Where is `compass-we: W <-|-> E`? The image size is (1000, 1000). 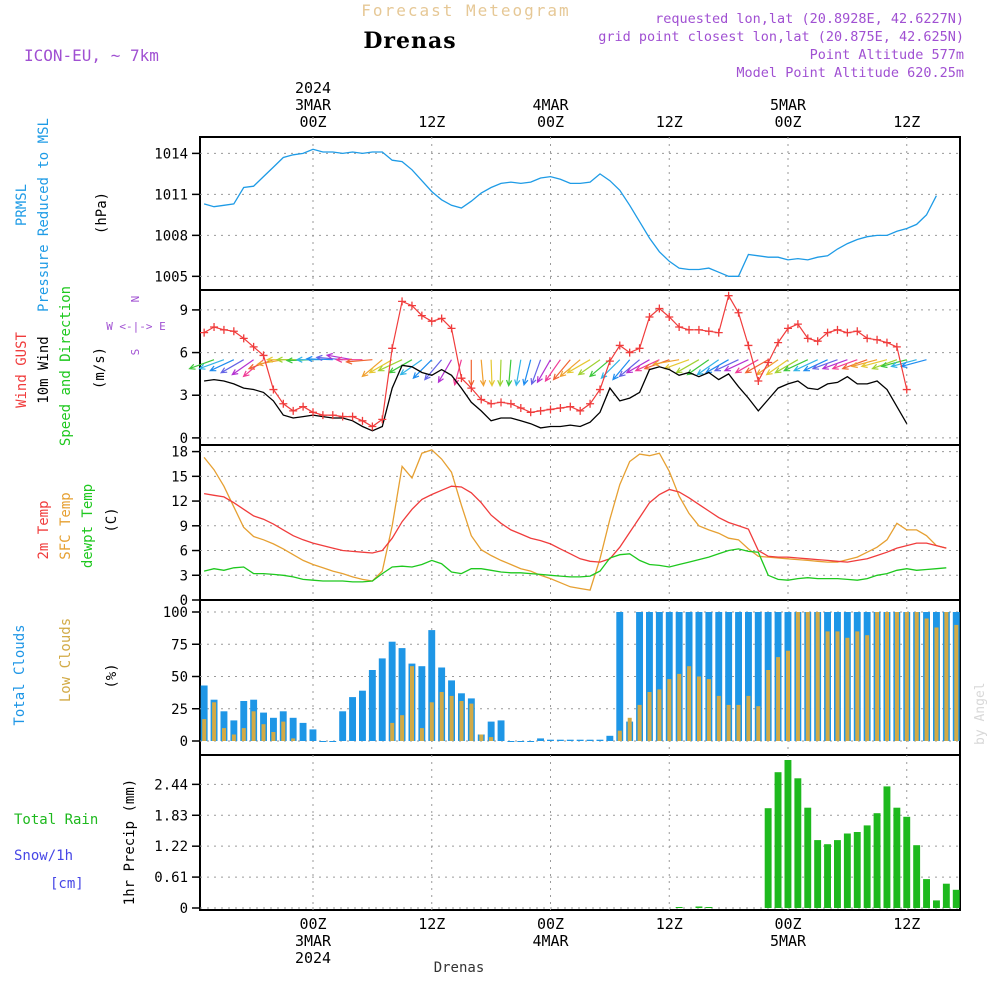 compass-we: W <-|-> E is located at coordinates (136, 326).